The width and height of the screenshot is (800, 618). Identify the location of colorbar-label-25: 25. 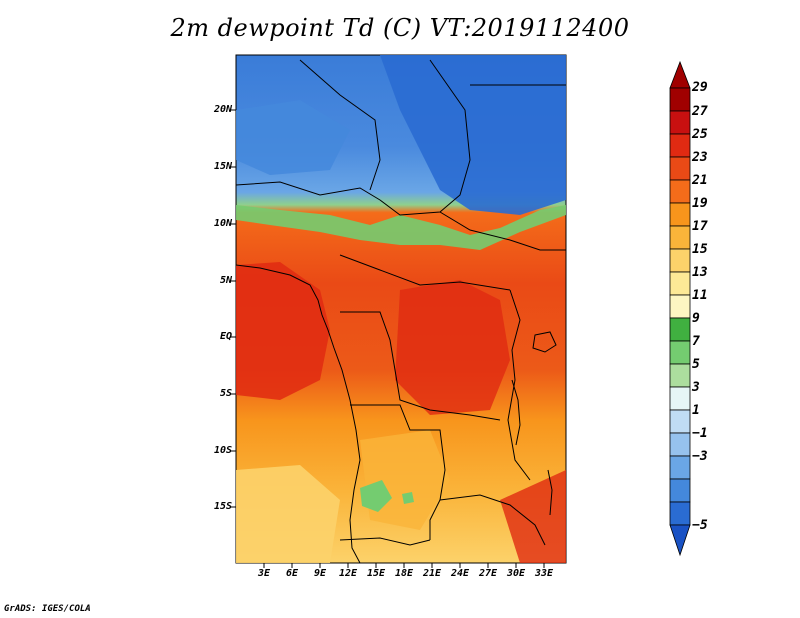
(700, 134).